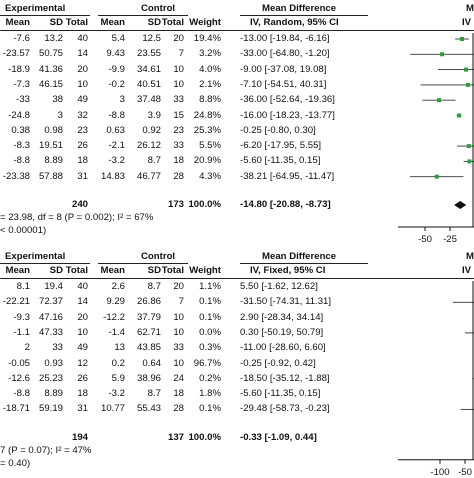  What do you see at coordinates (210, 348) in the screenshot?
I see `study-row-cell: 0.3%` at bounding box center [210, 348].